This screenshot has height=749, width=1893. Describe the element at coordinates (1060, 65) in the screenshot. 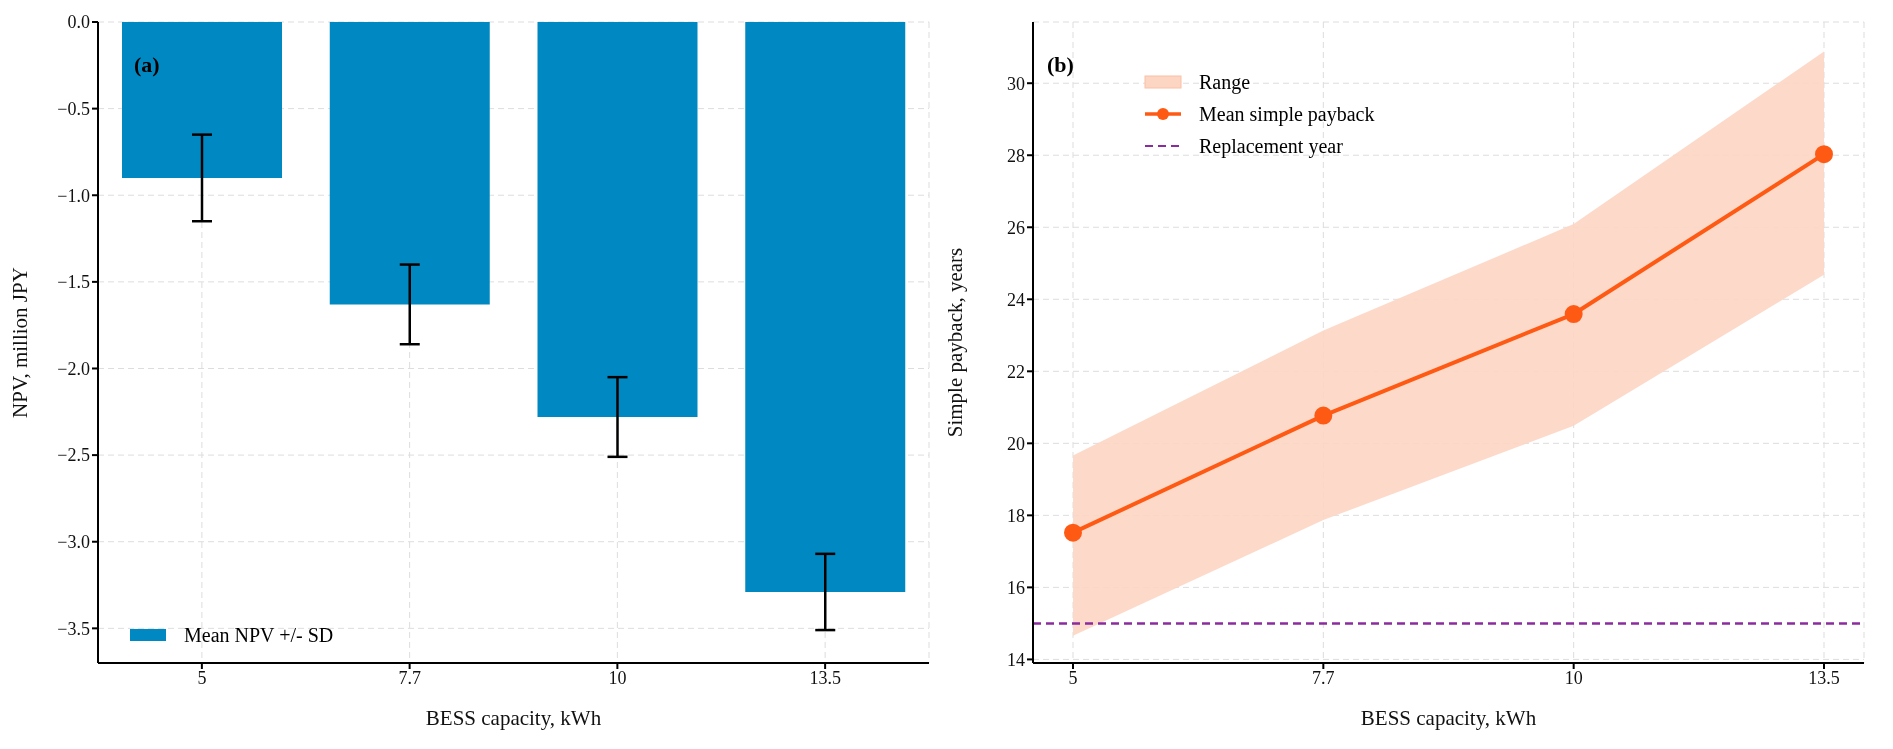

I see `annotation: (b)` at that location.